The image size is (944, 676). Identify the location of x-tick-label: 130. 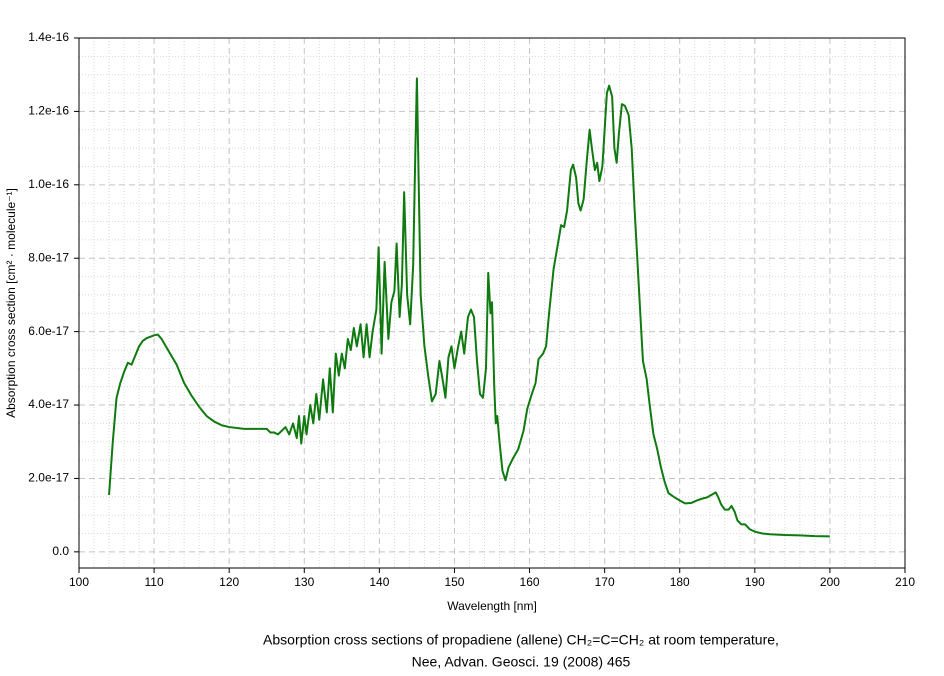
(304, 582).